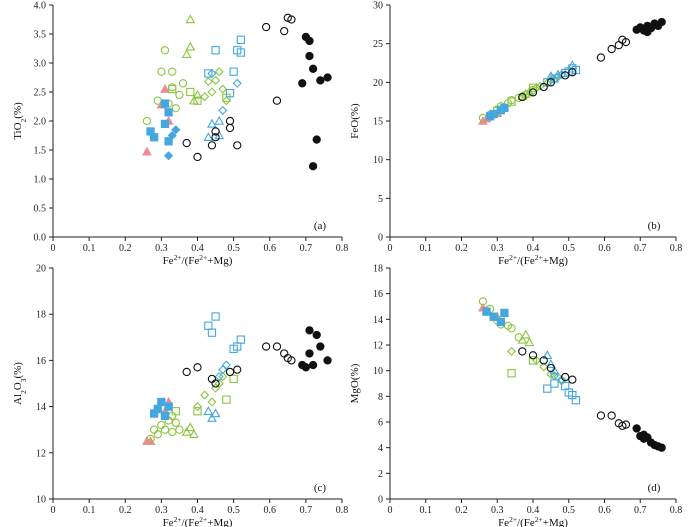 The height and width of the screenshot is (527, 700). I want to click on x-tick-label: 0.5, so click(569, 248).